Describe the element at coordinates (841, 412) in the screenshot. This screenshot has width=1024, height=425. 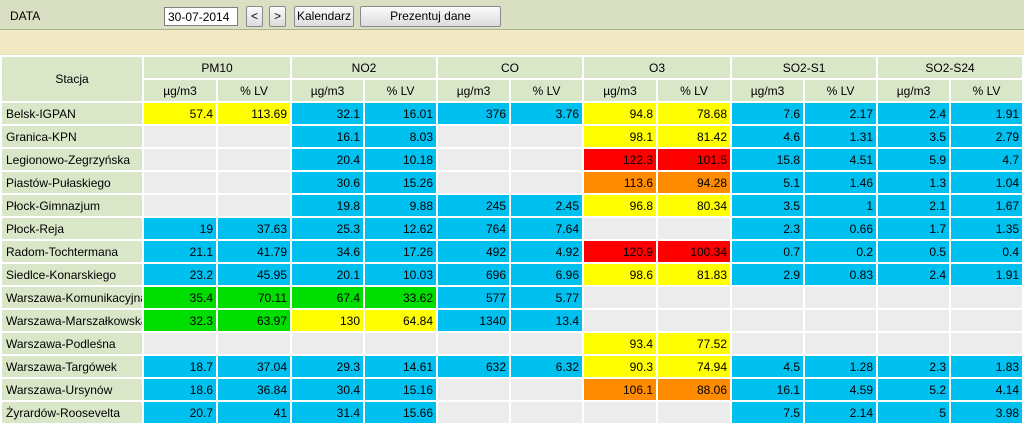
I see `value-cell: 2.14` at that location.